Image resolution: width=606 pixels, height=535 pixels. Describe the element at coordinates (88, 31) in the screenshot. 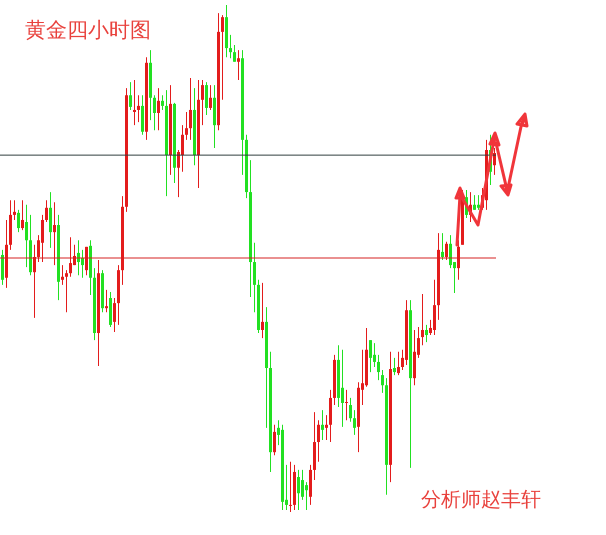

I see `text: 黄金四小时图` at that location.